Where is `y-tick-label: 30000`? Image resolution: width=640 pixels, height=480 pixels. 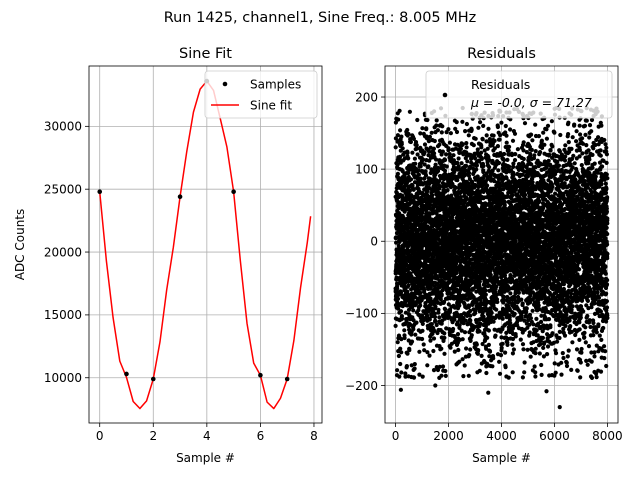 y-tick-label: 30000 is located at coordinates (63, 127).